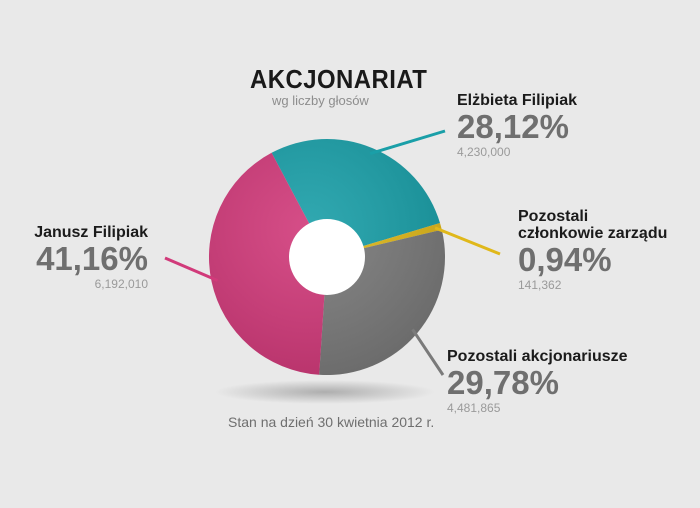 The height and width of the screenshot is (508, 700). I want to click on label-elzbieta-filipiak: Elżbieta Filipiak 28,12% 4,230,000, so click(517, 125).